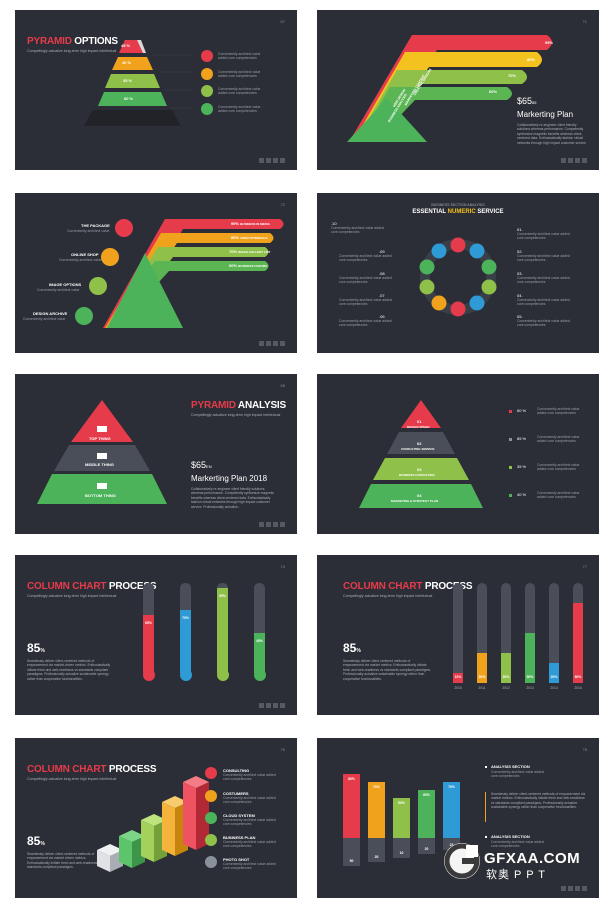 The image size is (614, 906). I want to click on column-base-label: 50, so click(351, 861).